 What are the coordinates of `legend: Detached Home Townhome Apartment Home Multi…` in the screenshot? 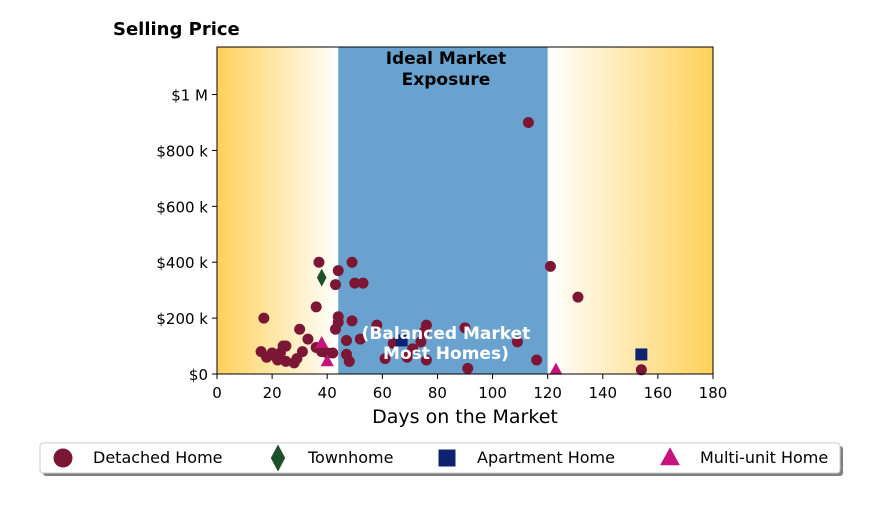 It's located at (441, 459).